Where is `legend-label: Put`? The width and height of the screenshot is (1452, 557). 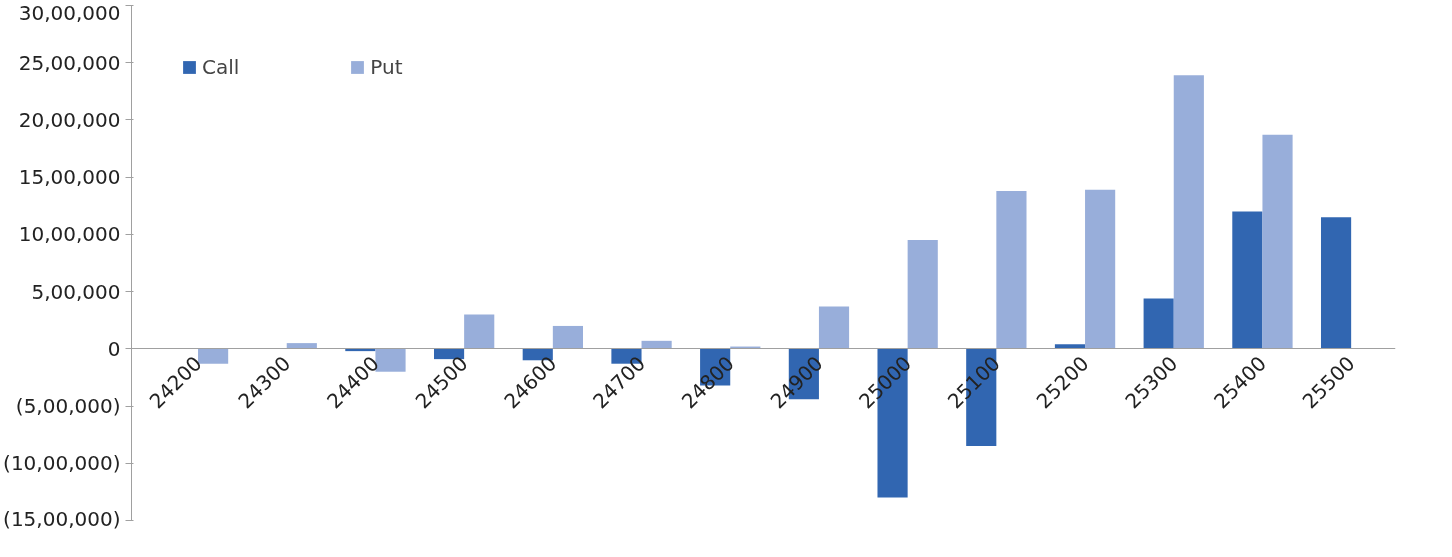 legend-label: Put is located at coordinates (386, 67).